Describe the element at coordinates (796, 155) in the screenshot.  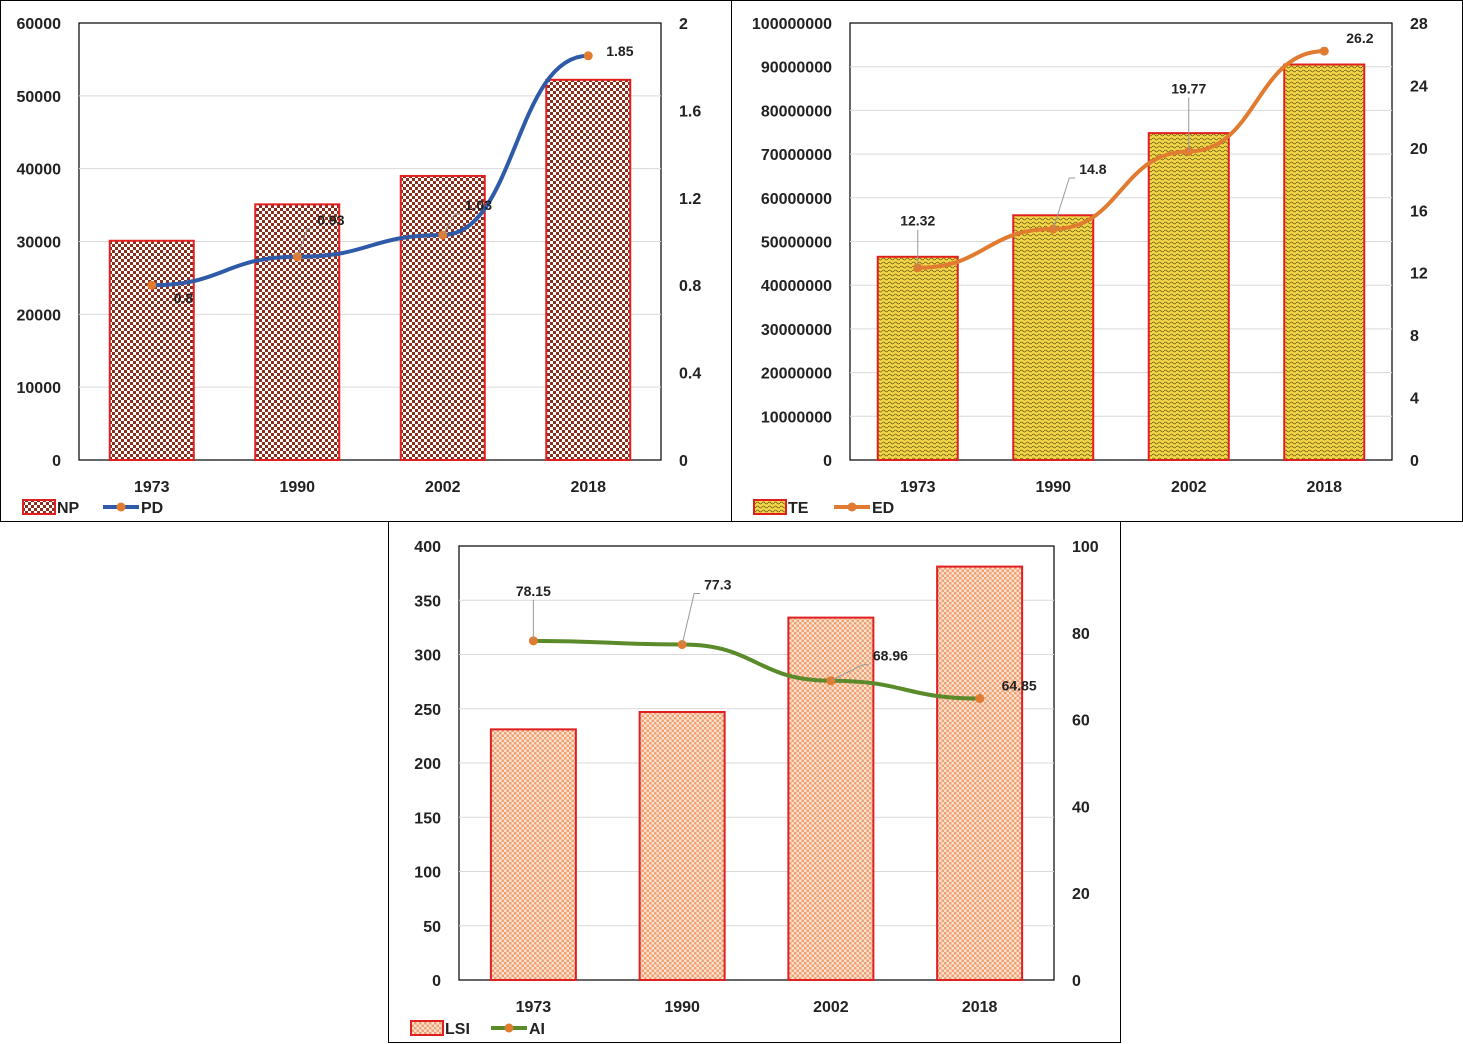
I see `y-left-tick-label: 70000000` at that location.